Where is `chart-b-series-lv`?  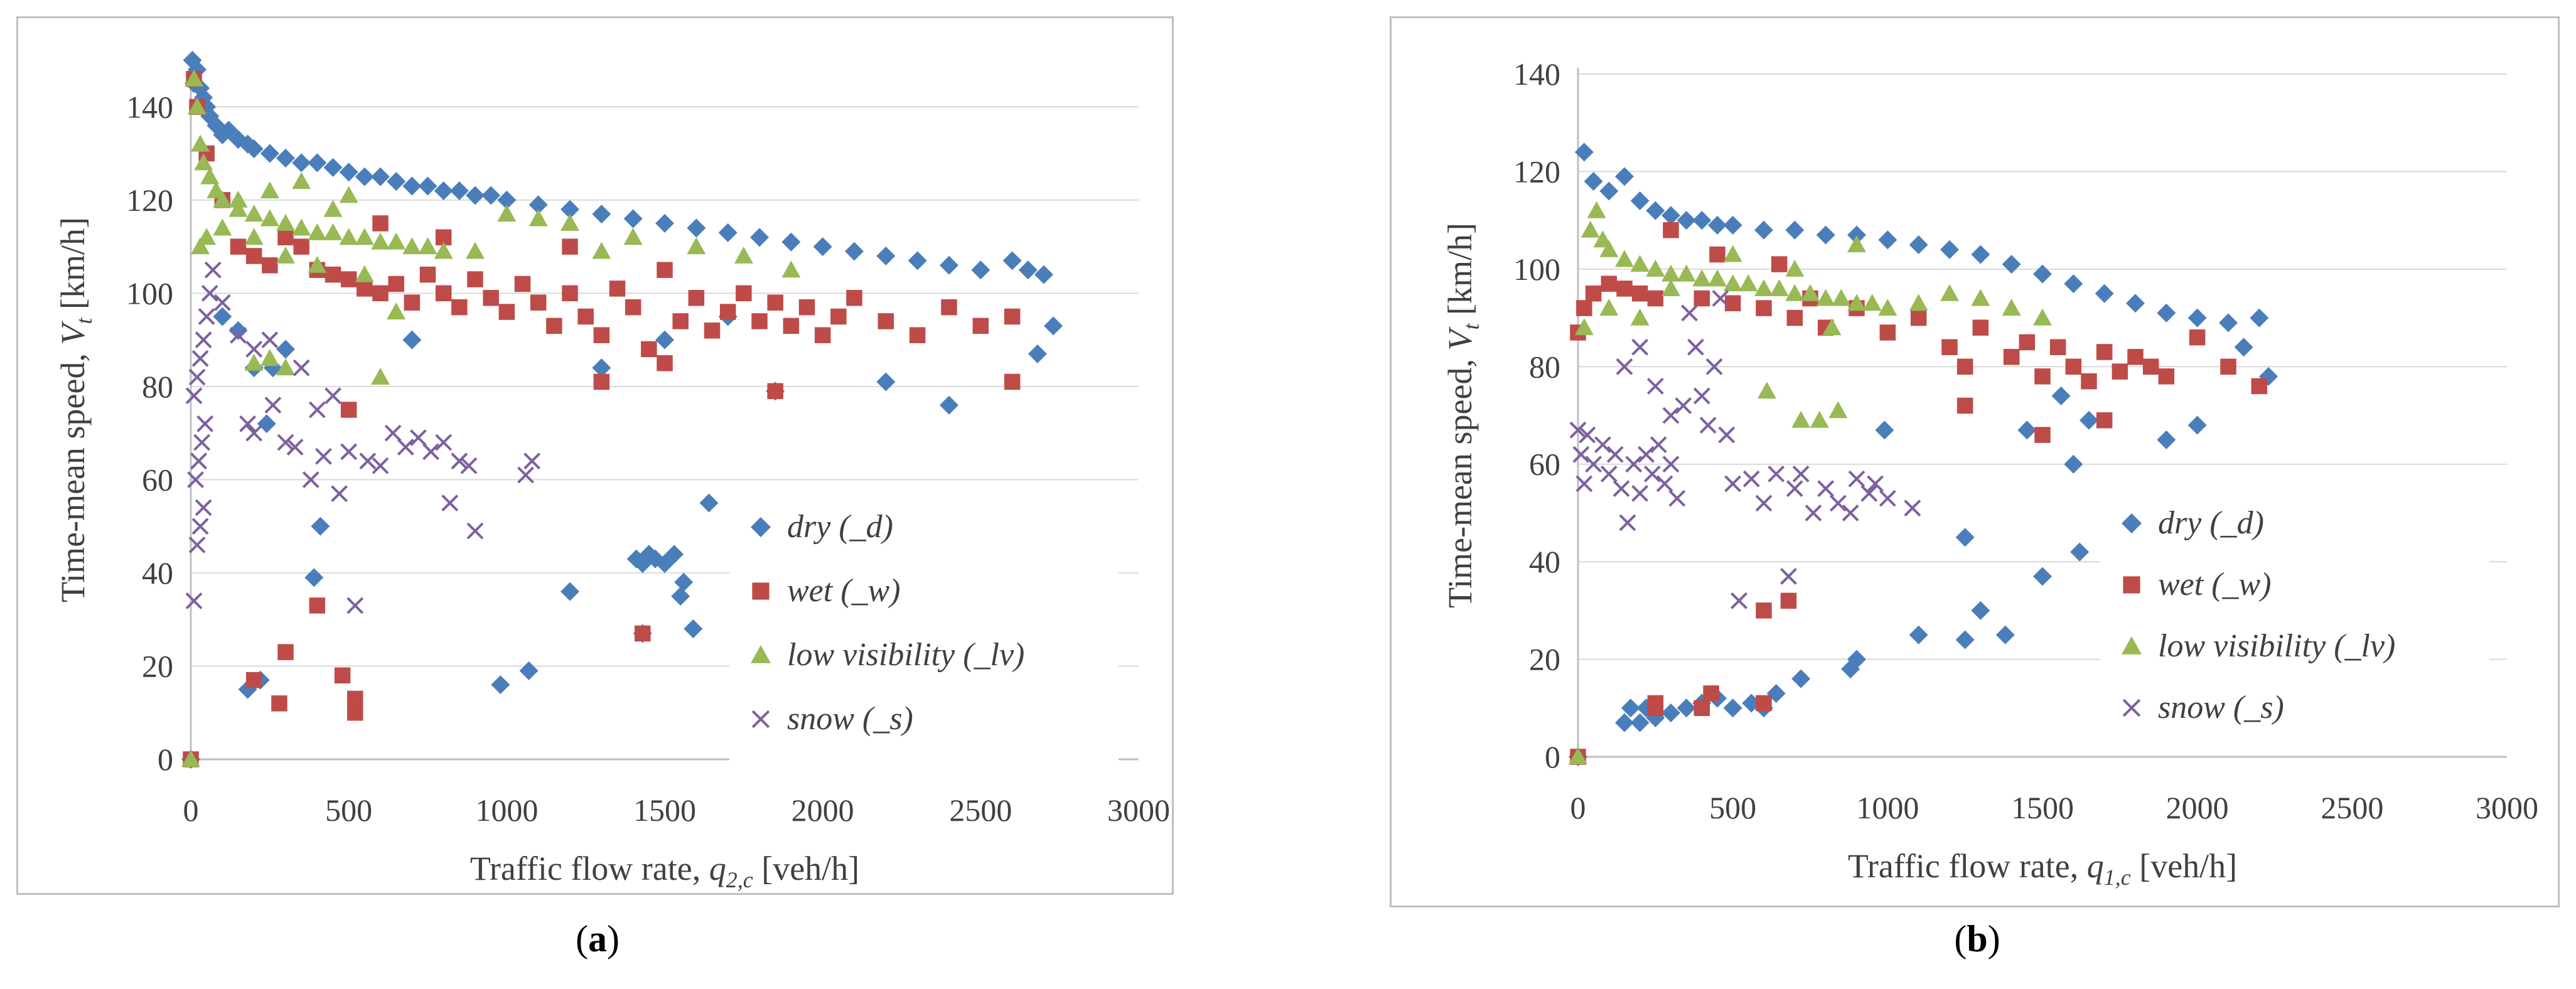 chart-b-series-lv is located at coordinates (1810, 482).